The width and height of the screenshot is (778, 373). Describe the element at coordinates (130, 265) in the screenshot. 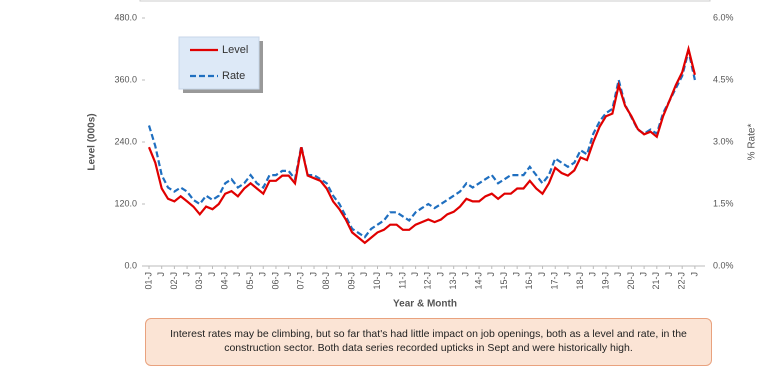

I see `y-tick-label: 0.0` at that location.